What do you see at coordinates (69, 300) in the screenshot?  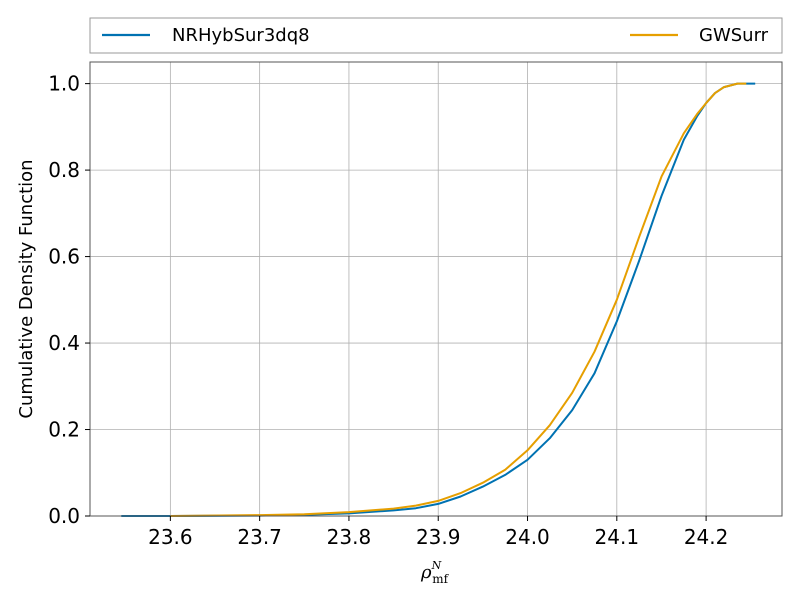 I see `y-axis-ticks: 0.0 0.2 0.4 0.6 0.8 1.0` at bounding box center [69, 300].